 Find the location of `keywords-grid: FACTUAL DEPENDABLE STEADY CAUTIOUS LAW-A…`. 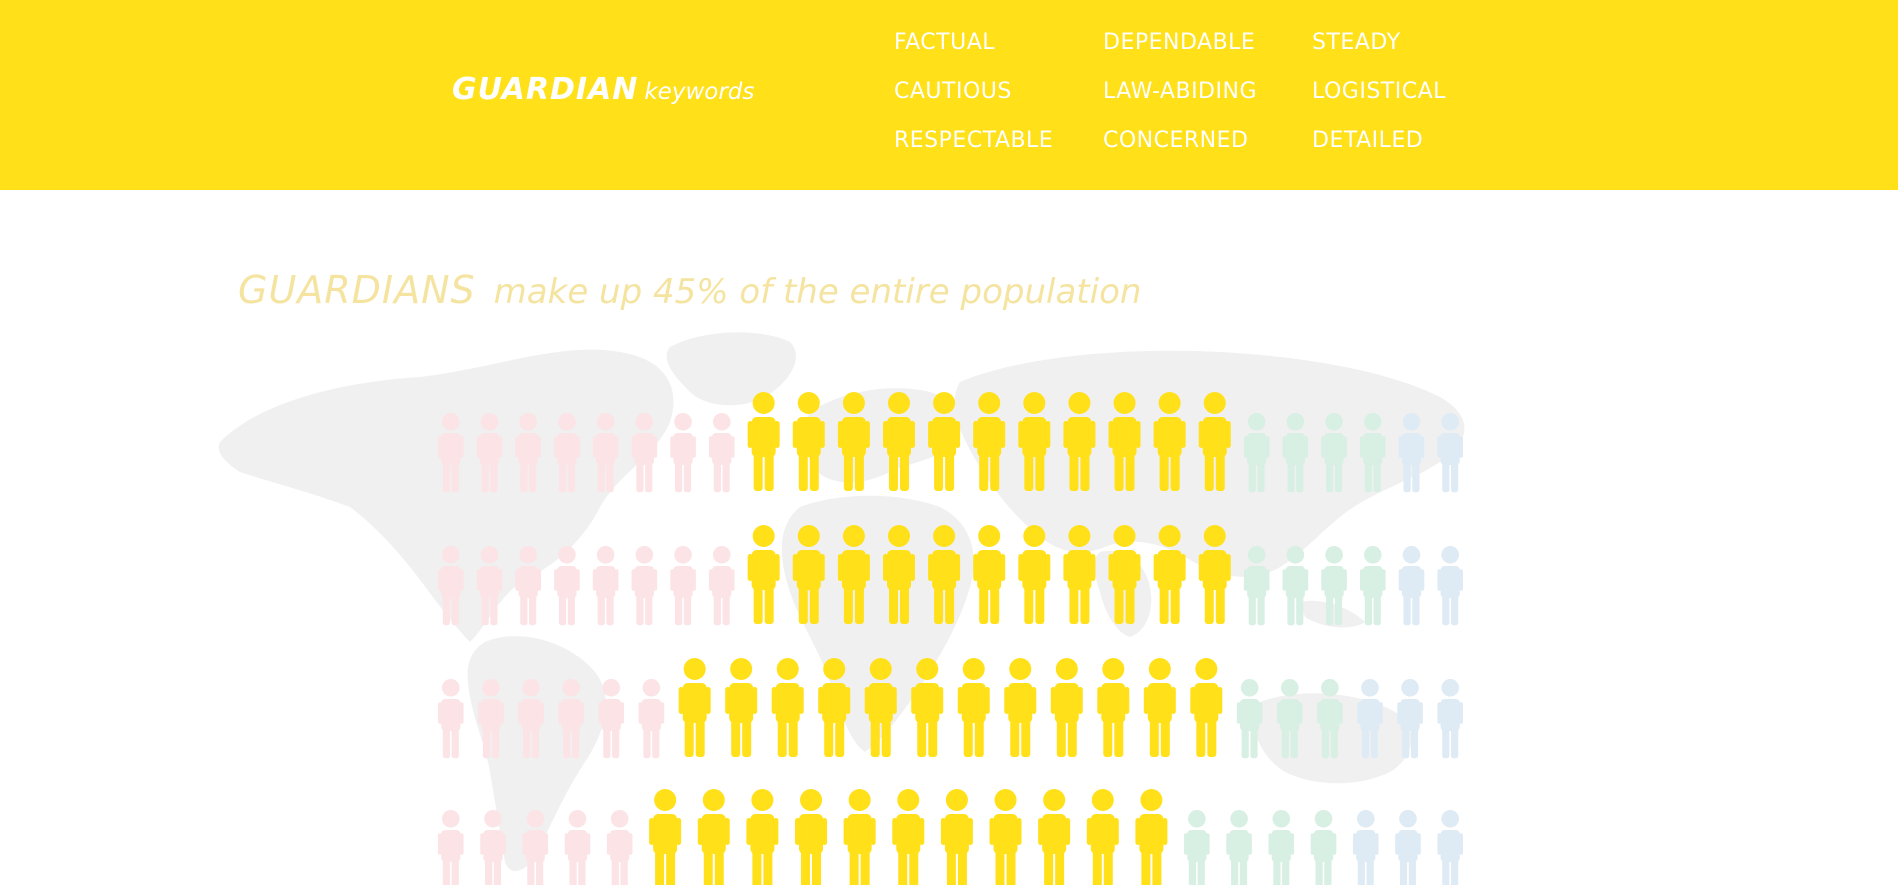

keywords-grid: FACTUAL DEPENDABLE STEADY CAUTIOUS LAW-A… is located at coordinates (1183, 99).